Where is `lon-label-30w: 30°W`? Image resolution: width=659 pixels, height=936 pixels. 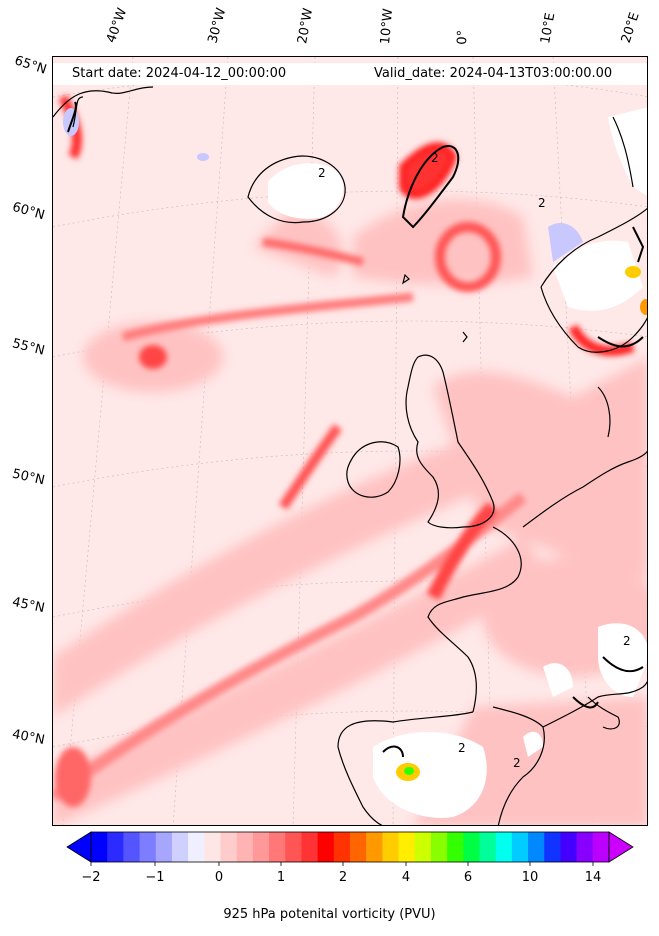 lon-label-30w: 30°W is located at coordinates (217, 25).